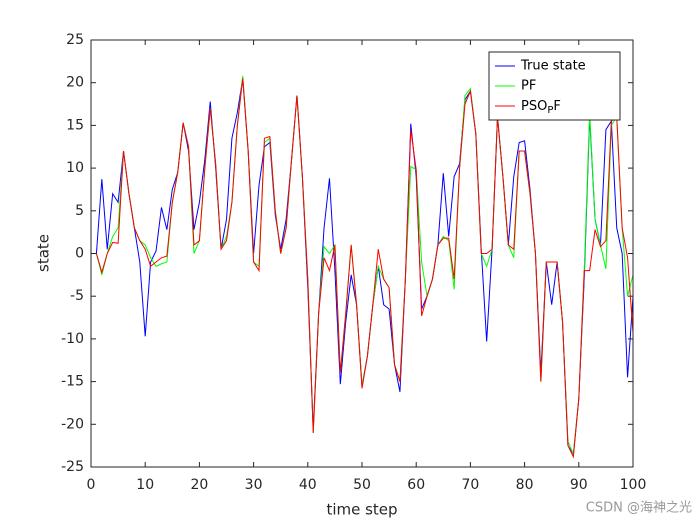 This screenshot has height=525, width=700. I want to click on y-tick-label: -20, so click(72, 424).